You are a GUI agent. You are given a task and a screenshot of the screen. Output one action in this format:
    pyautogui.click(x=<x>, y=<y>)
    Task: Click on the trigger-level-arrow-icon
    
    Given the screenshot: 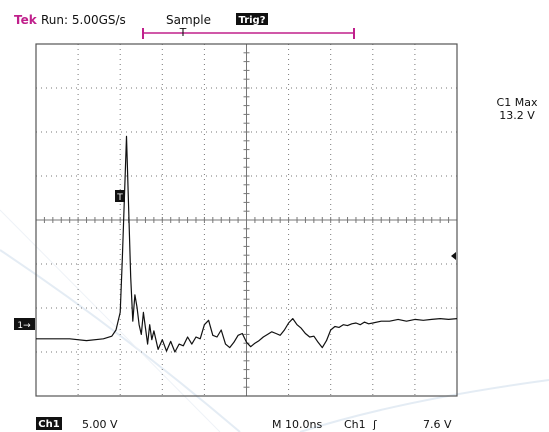 What is the action you would take?
    pyautogui.click(x=453, y=256)
    